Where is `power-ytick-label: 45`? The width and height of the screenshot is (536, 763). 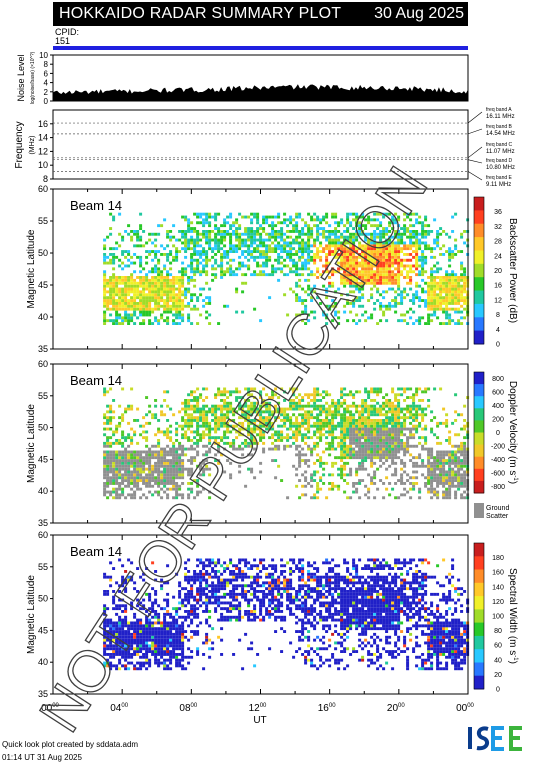 power-ytick-label: 45 is located at coordinates (43, 285).